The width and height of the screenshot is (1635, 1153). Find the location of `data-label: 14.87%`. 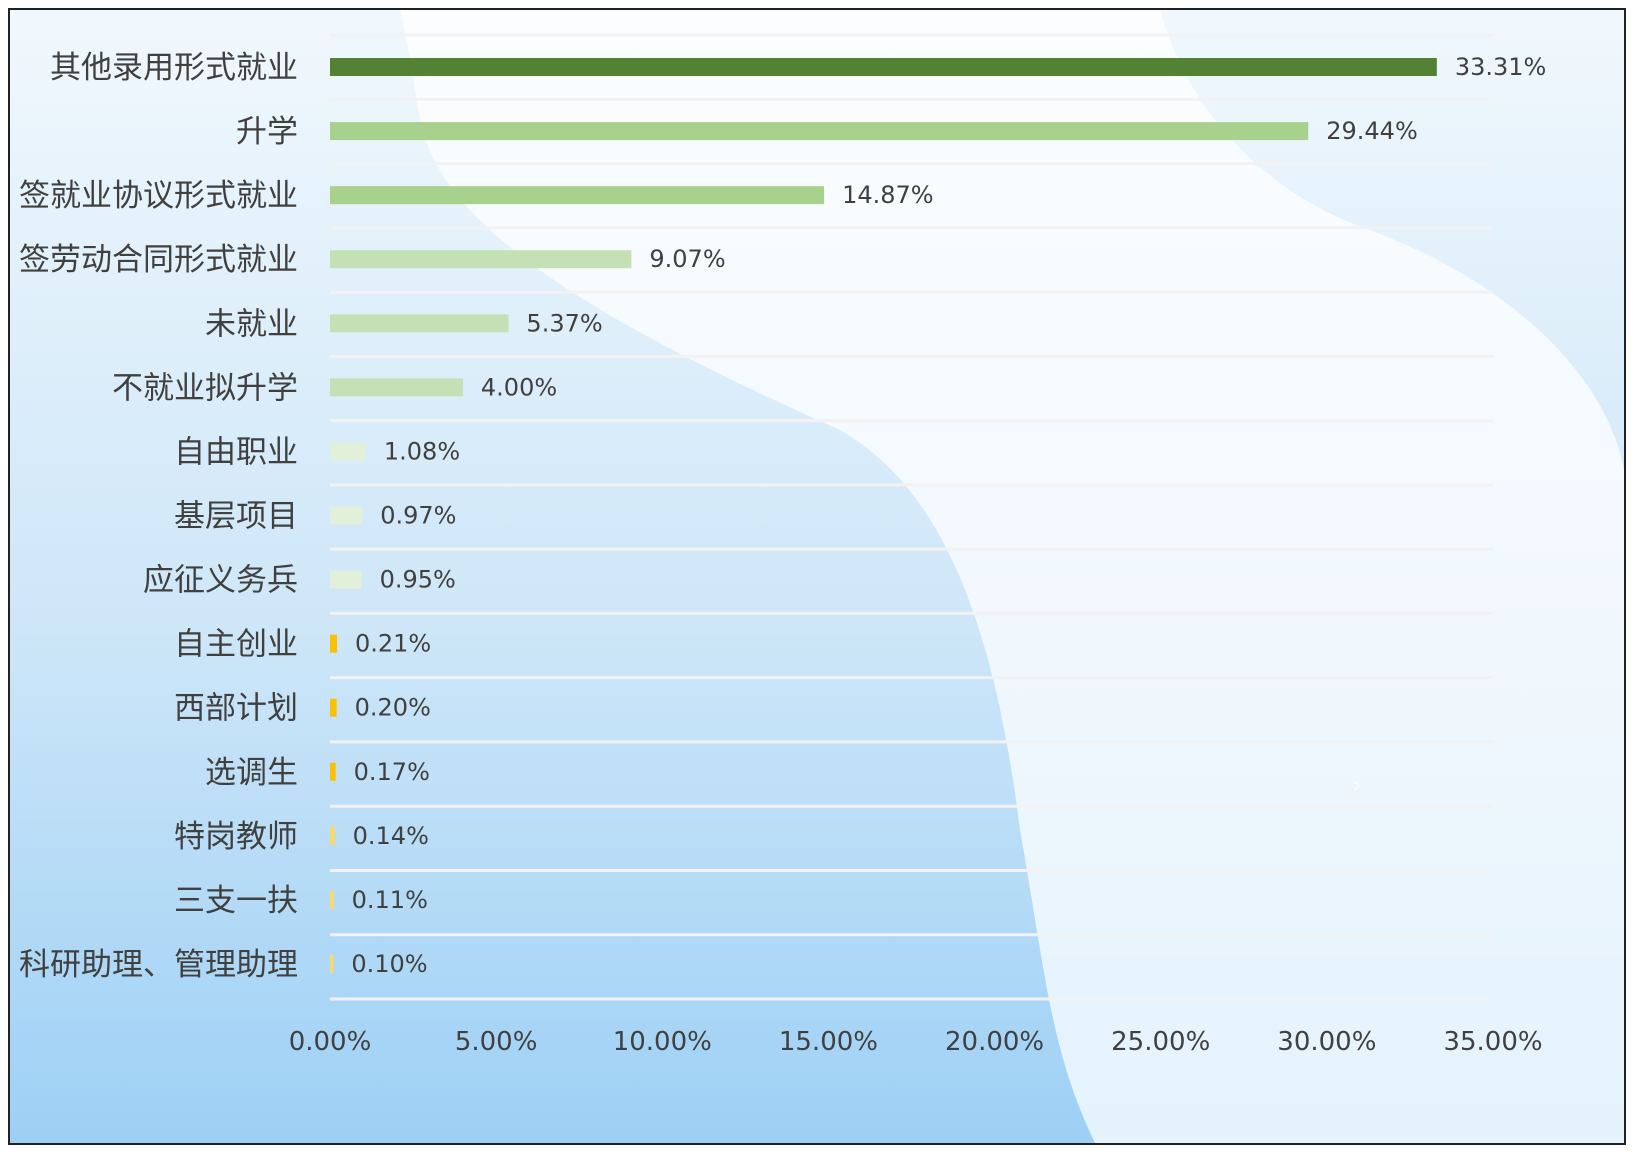

data-label: 14.87% is located at coordinates (888, 195).